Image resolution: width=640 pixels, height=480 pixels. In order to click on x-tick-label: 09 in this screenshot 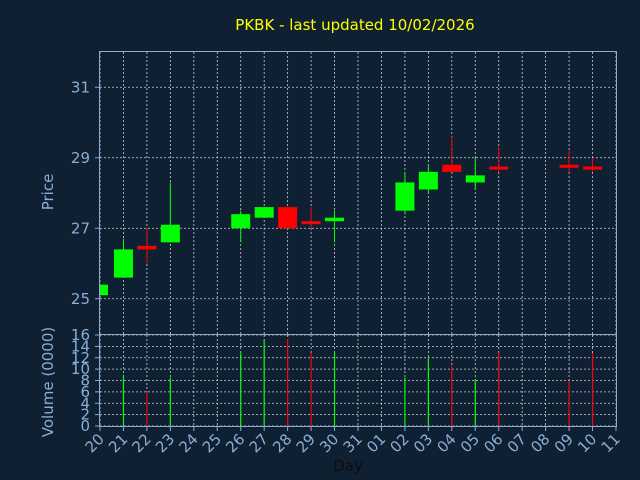, I will do `click(564, 443)`.